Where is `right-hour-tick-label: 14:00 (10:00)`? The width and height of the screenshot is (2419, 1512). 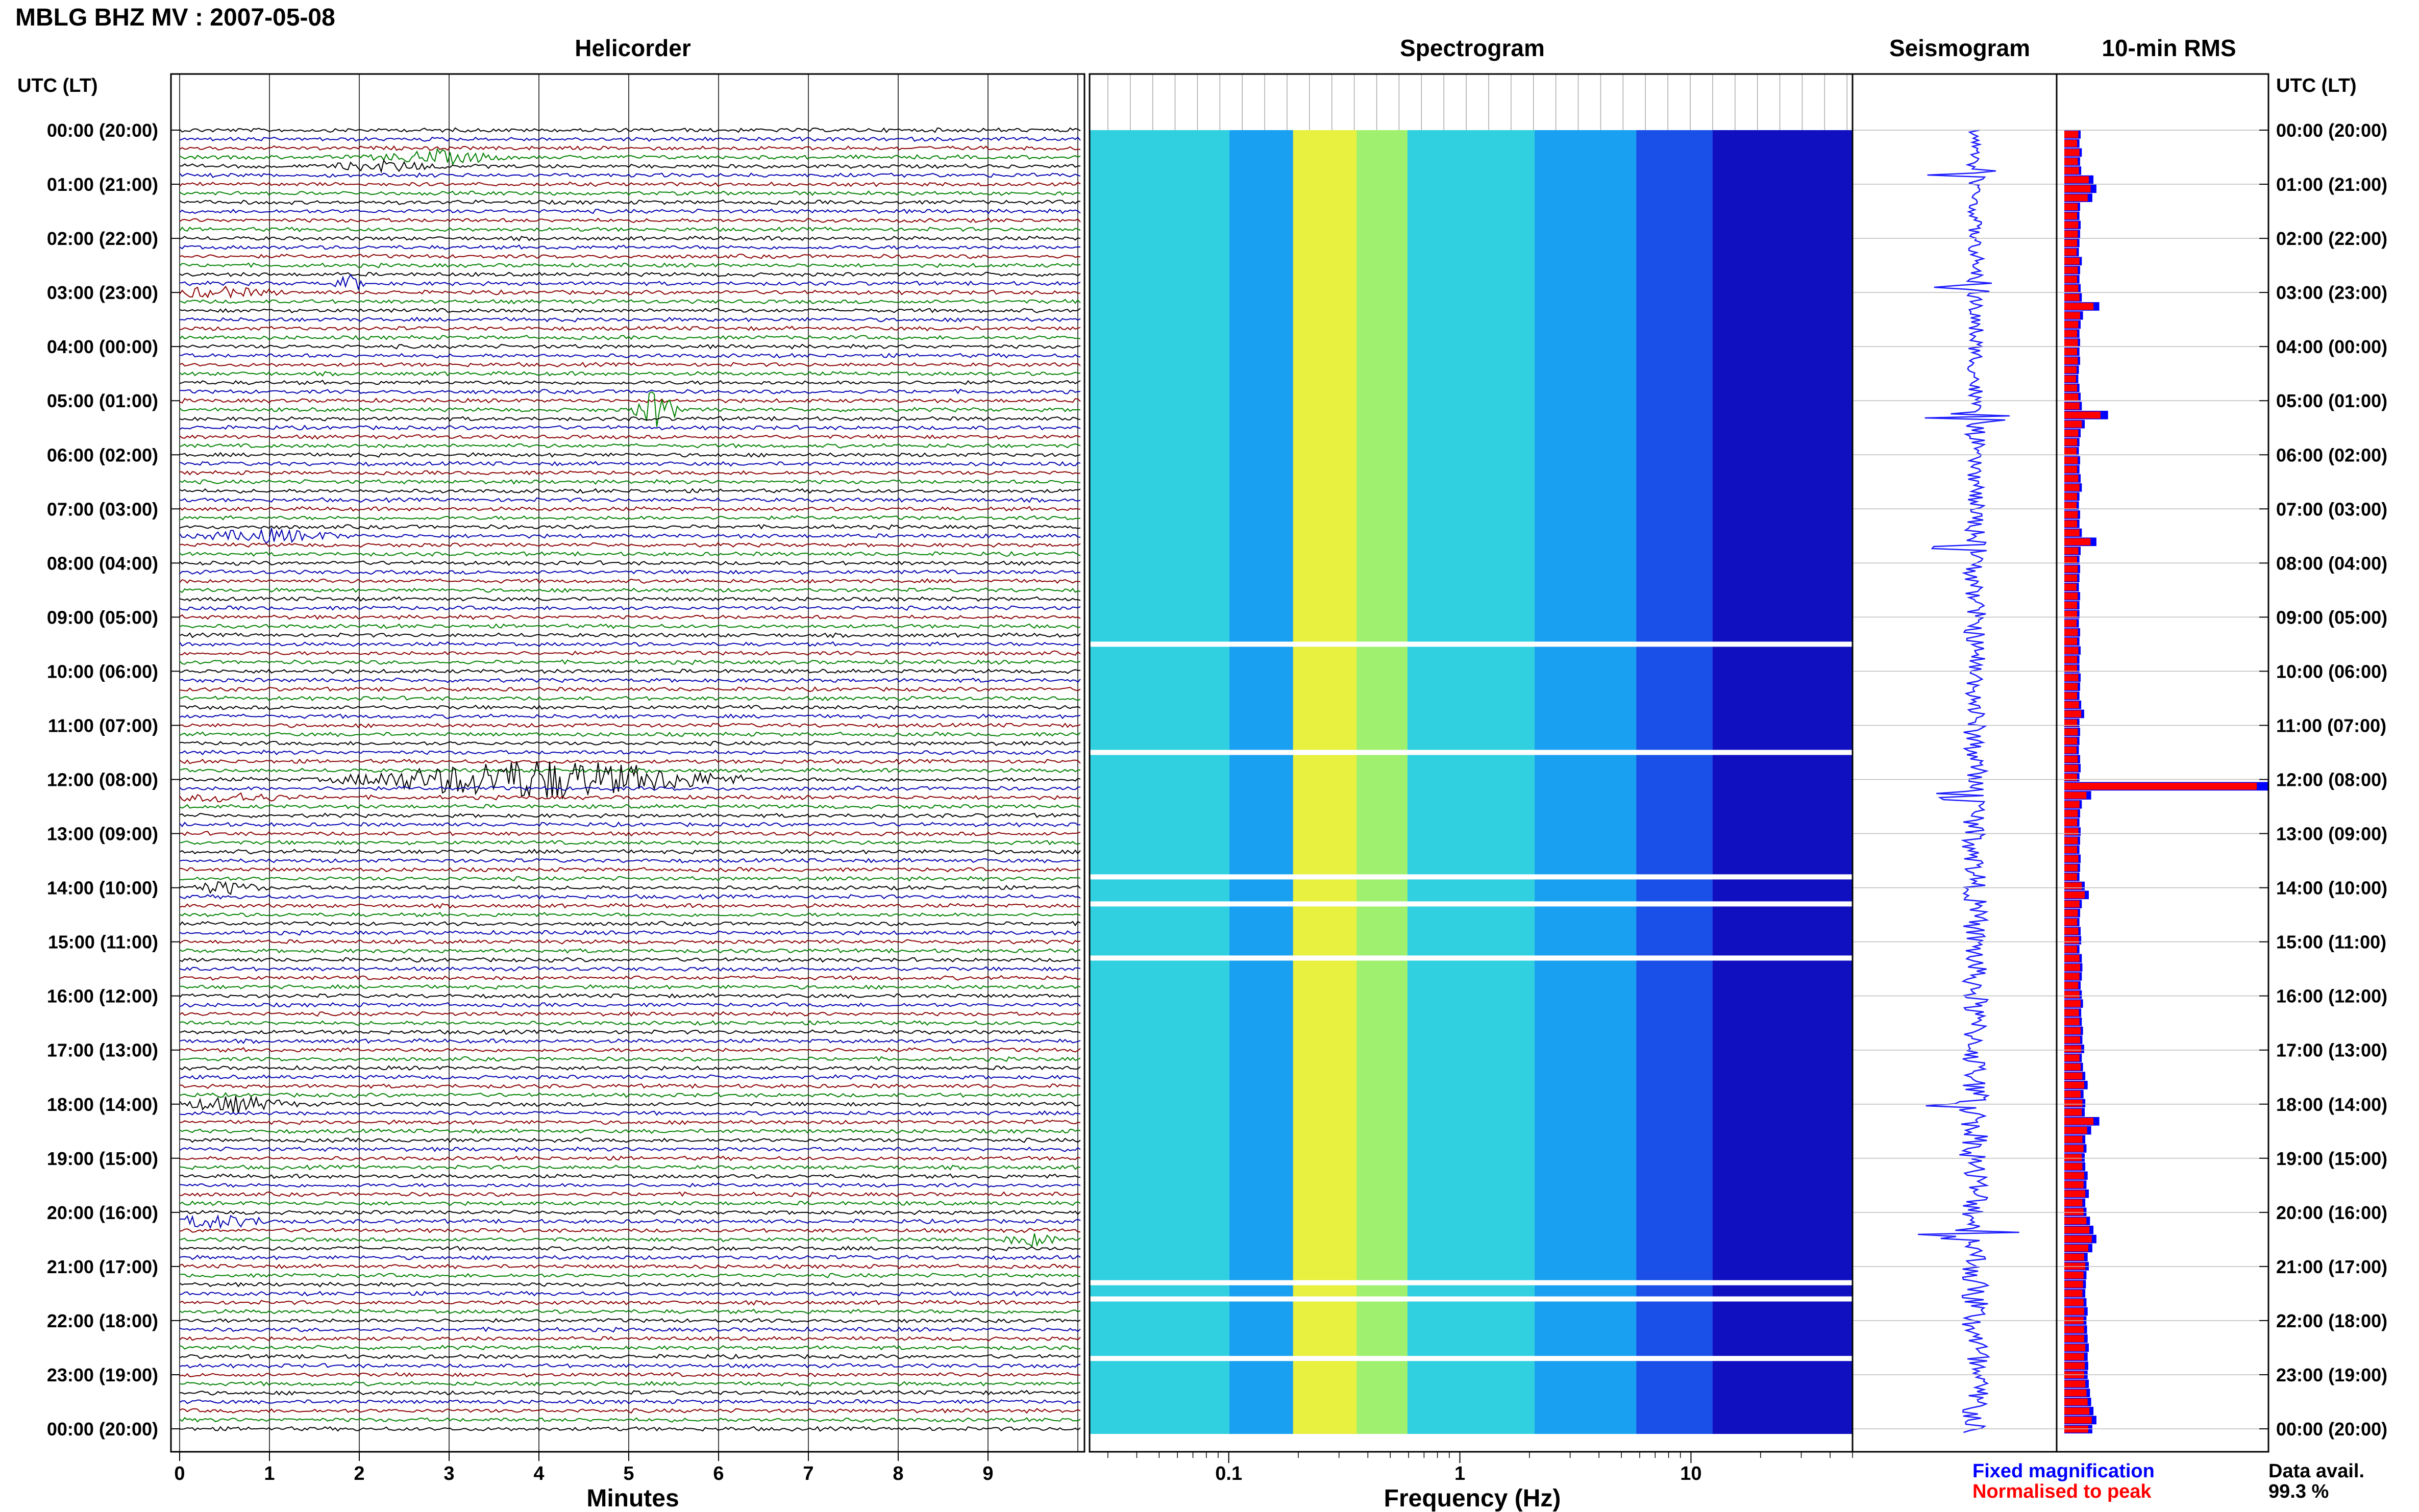 right-hour-tick-label: 14:00 (10:00) is located at coordinates (2331, 888).